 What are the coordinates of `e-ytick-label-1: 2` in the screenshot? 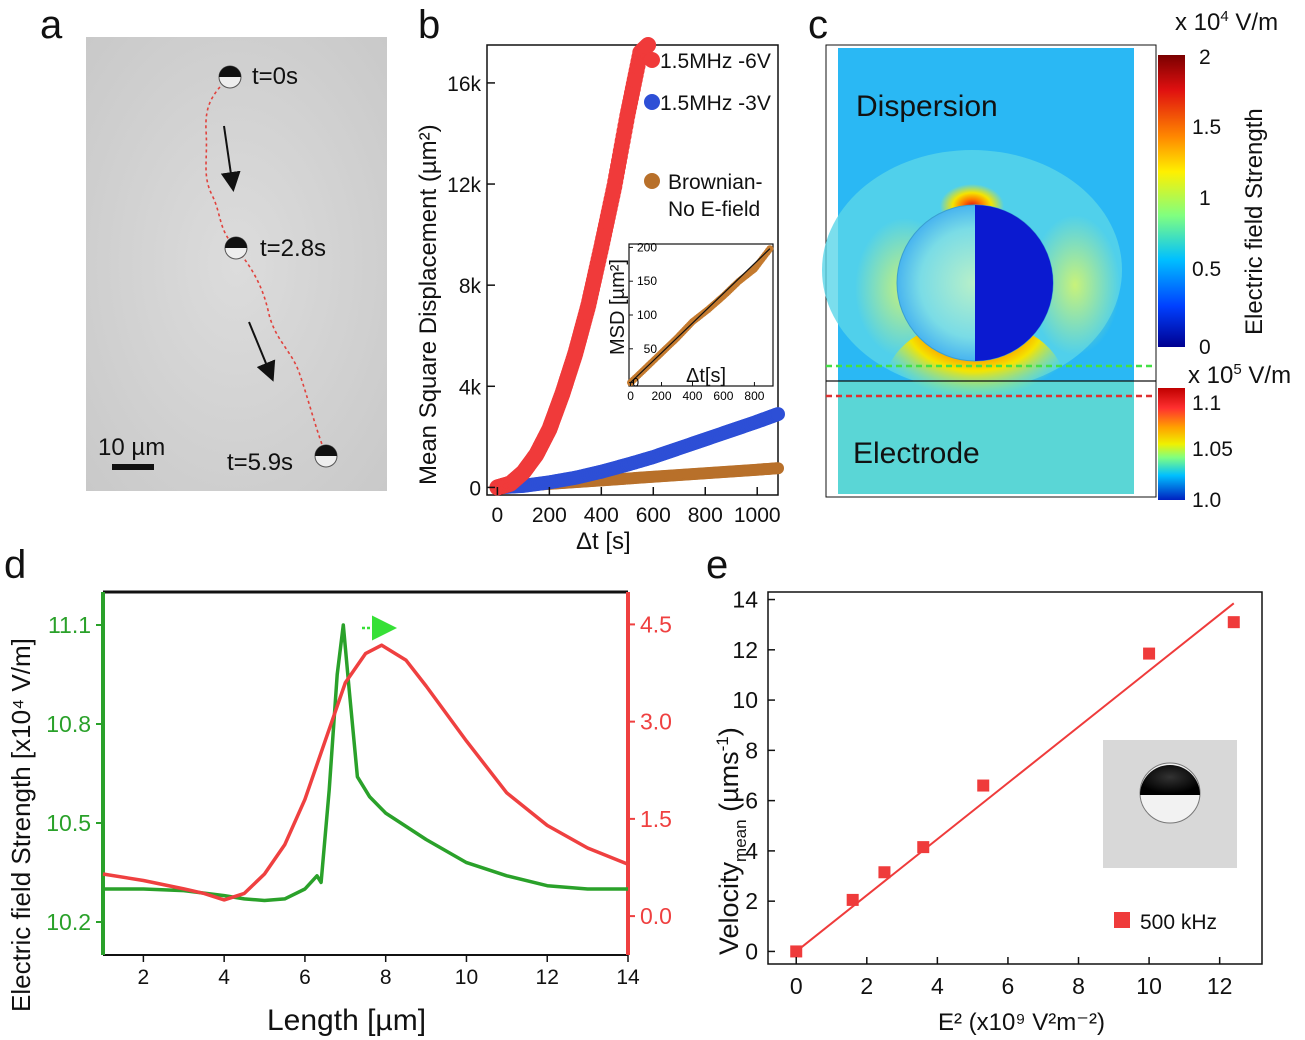 It's located at (751, 901).